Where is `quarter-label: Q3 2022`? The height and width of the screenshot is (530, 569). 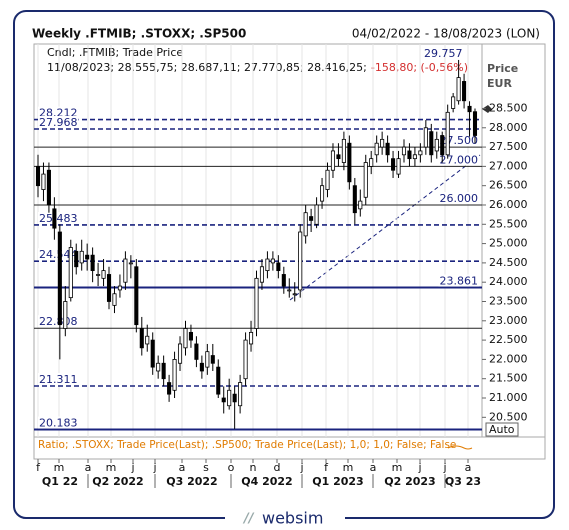 quarter-label: Q3 2022 is located at coordinates (191, 481).